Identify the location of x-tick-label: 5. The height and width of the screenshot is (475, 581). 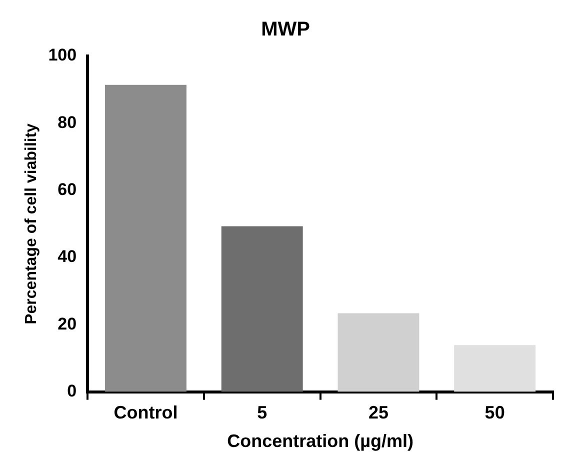
(262, 412).